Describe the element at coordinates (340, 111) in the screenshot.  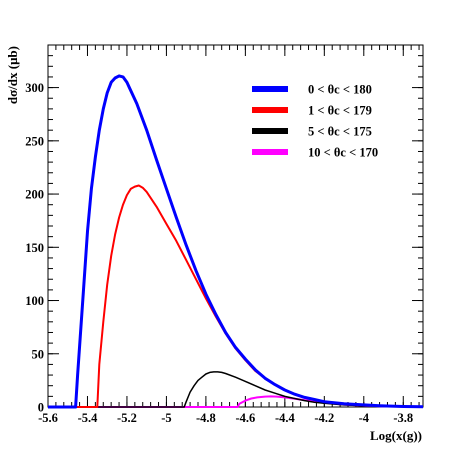
I see `legend-label-2: 1 < θc < 179` at that location.